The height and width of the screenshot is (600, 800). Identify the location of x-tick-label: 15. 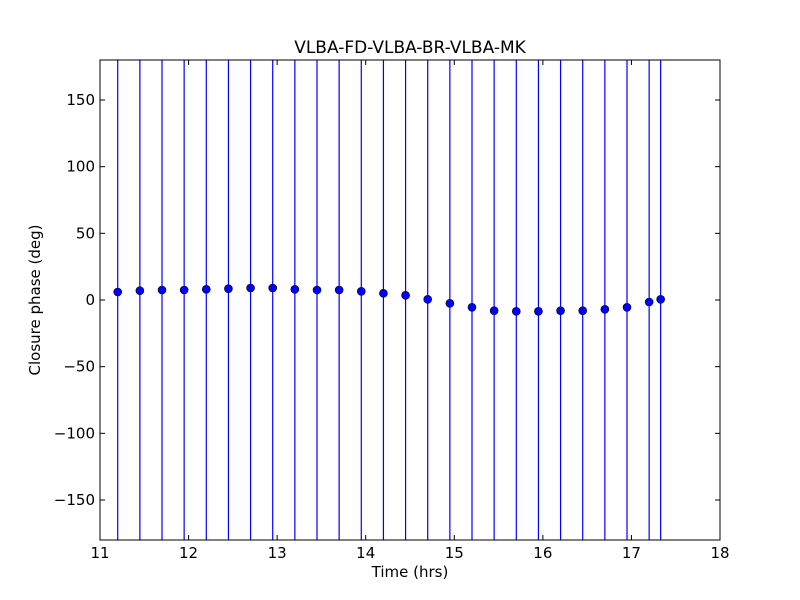
(454, 553).